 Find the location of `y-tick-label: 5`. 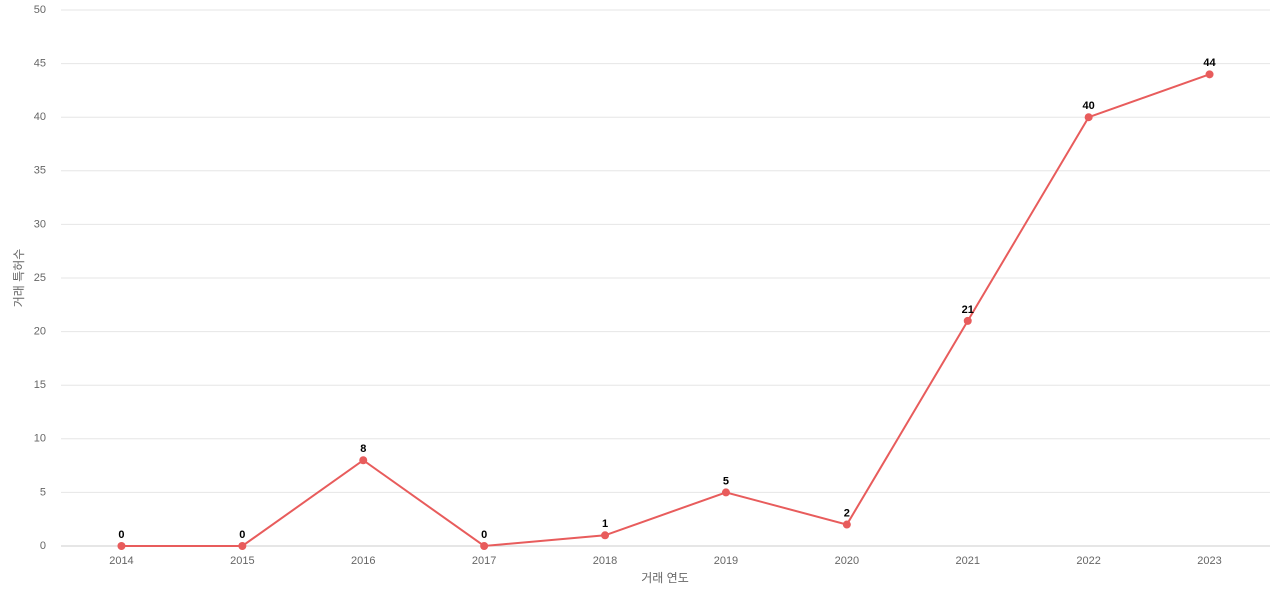

y-tick-label: 5 is located at coordinates (43, 492).